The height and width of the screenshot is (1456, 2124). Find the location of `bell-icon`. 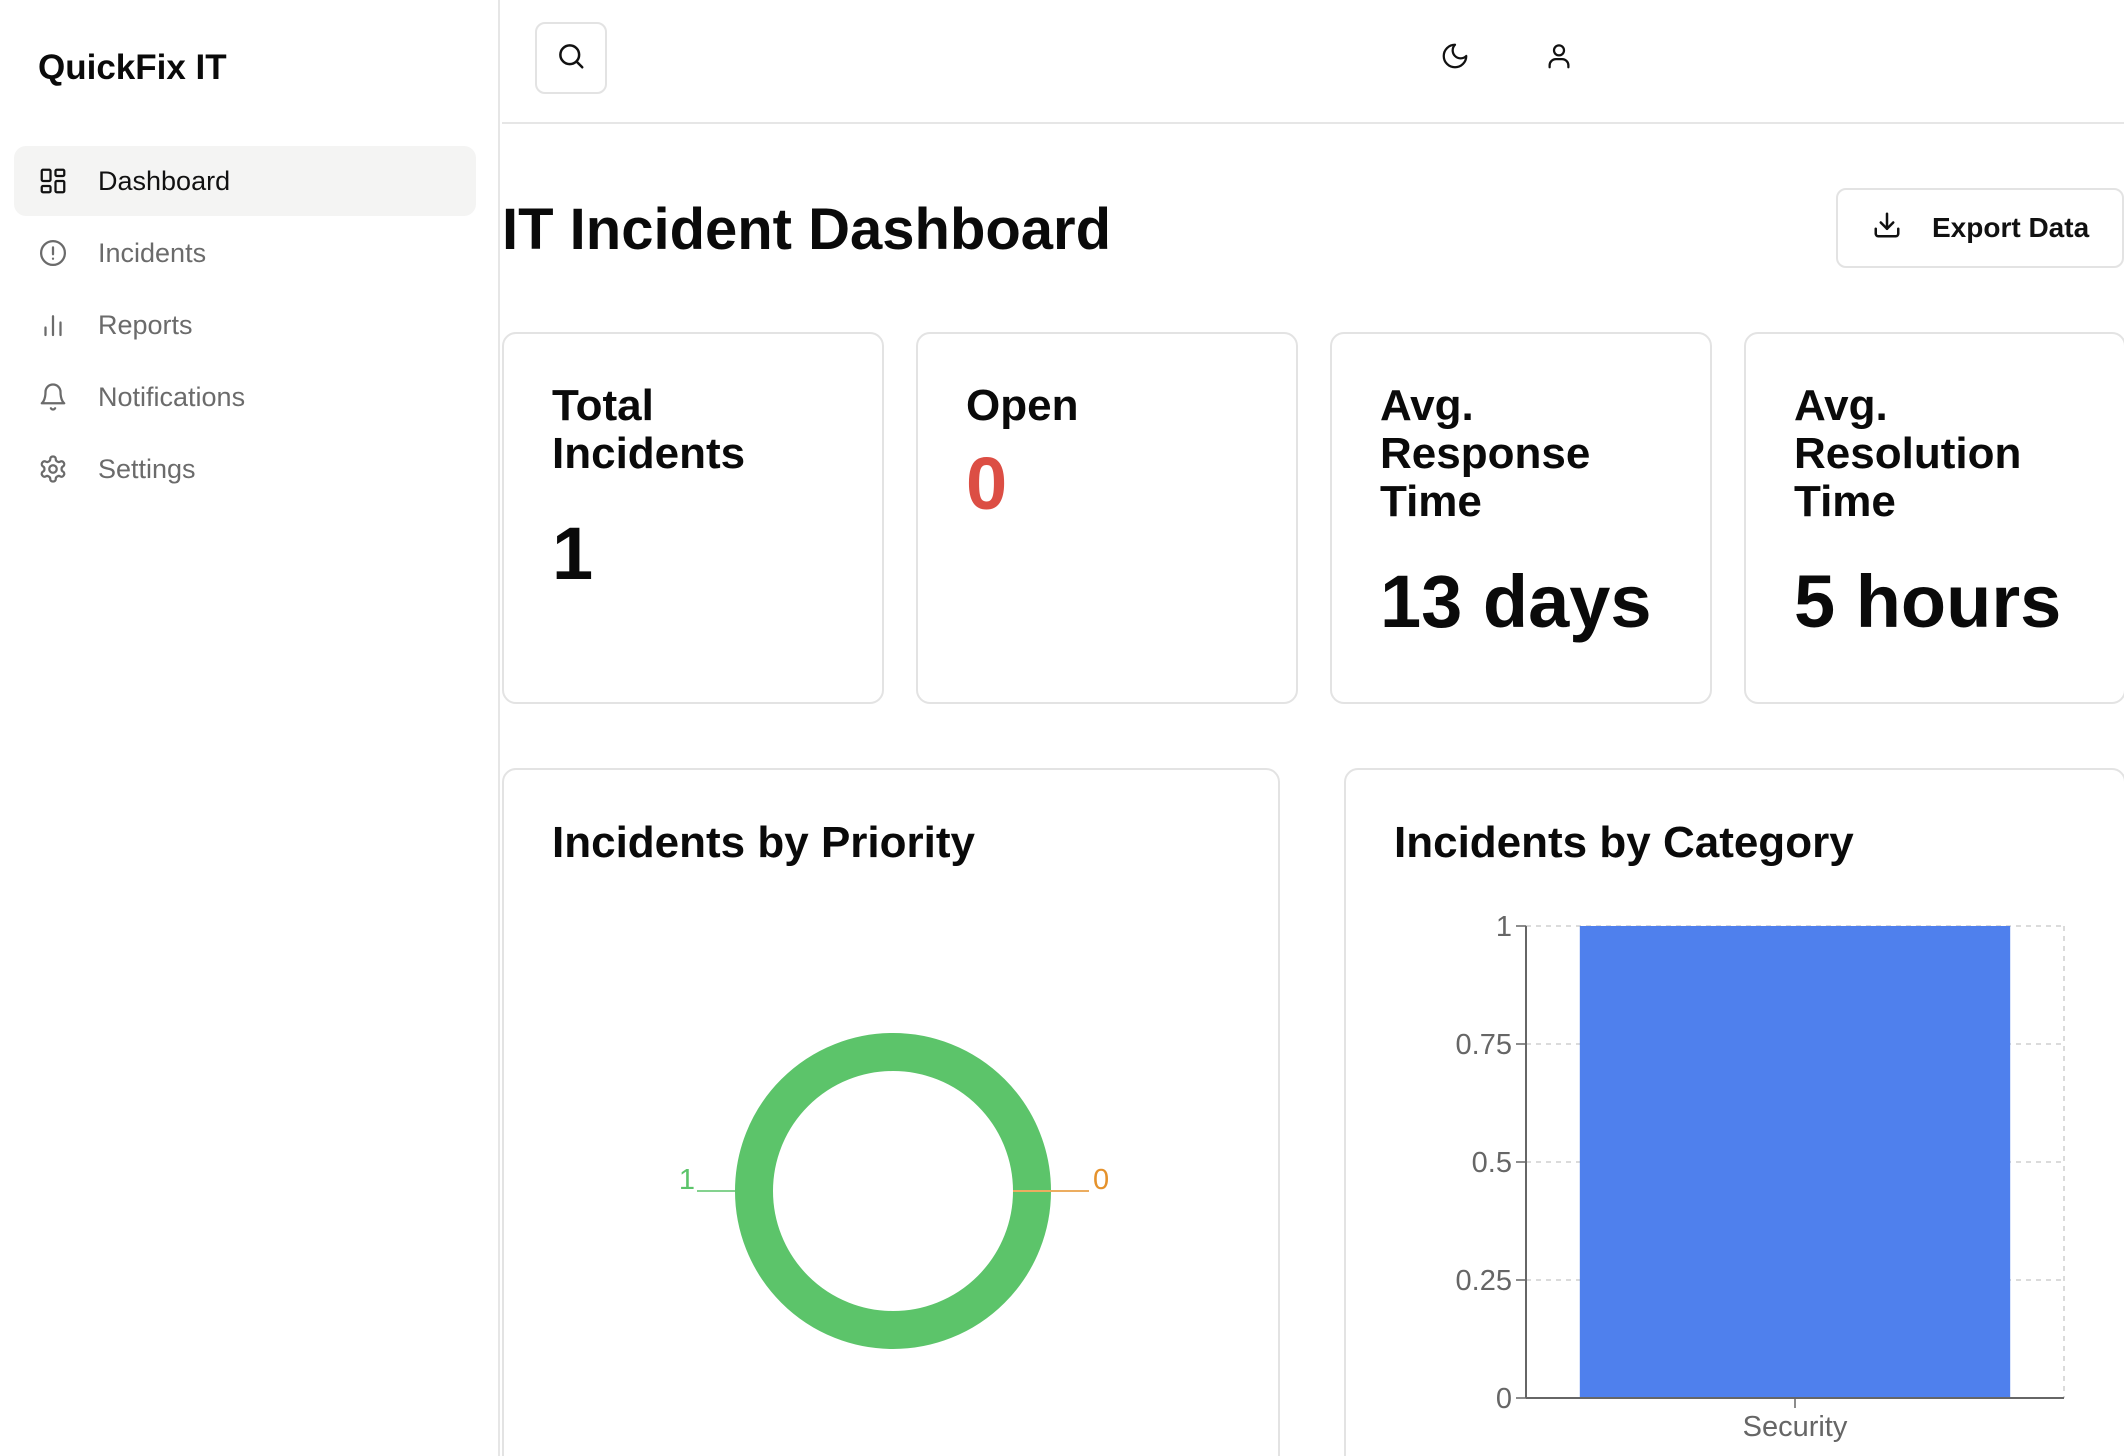

bell-icon is located at coordinates (53, 397).